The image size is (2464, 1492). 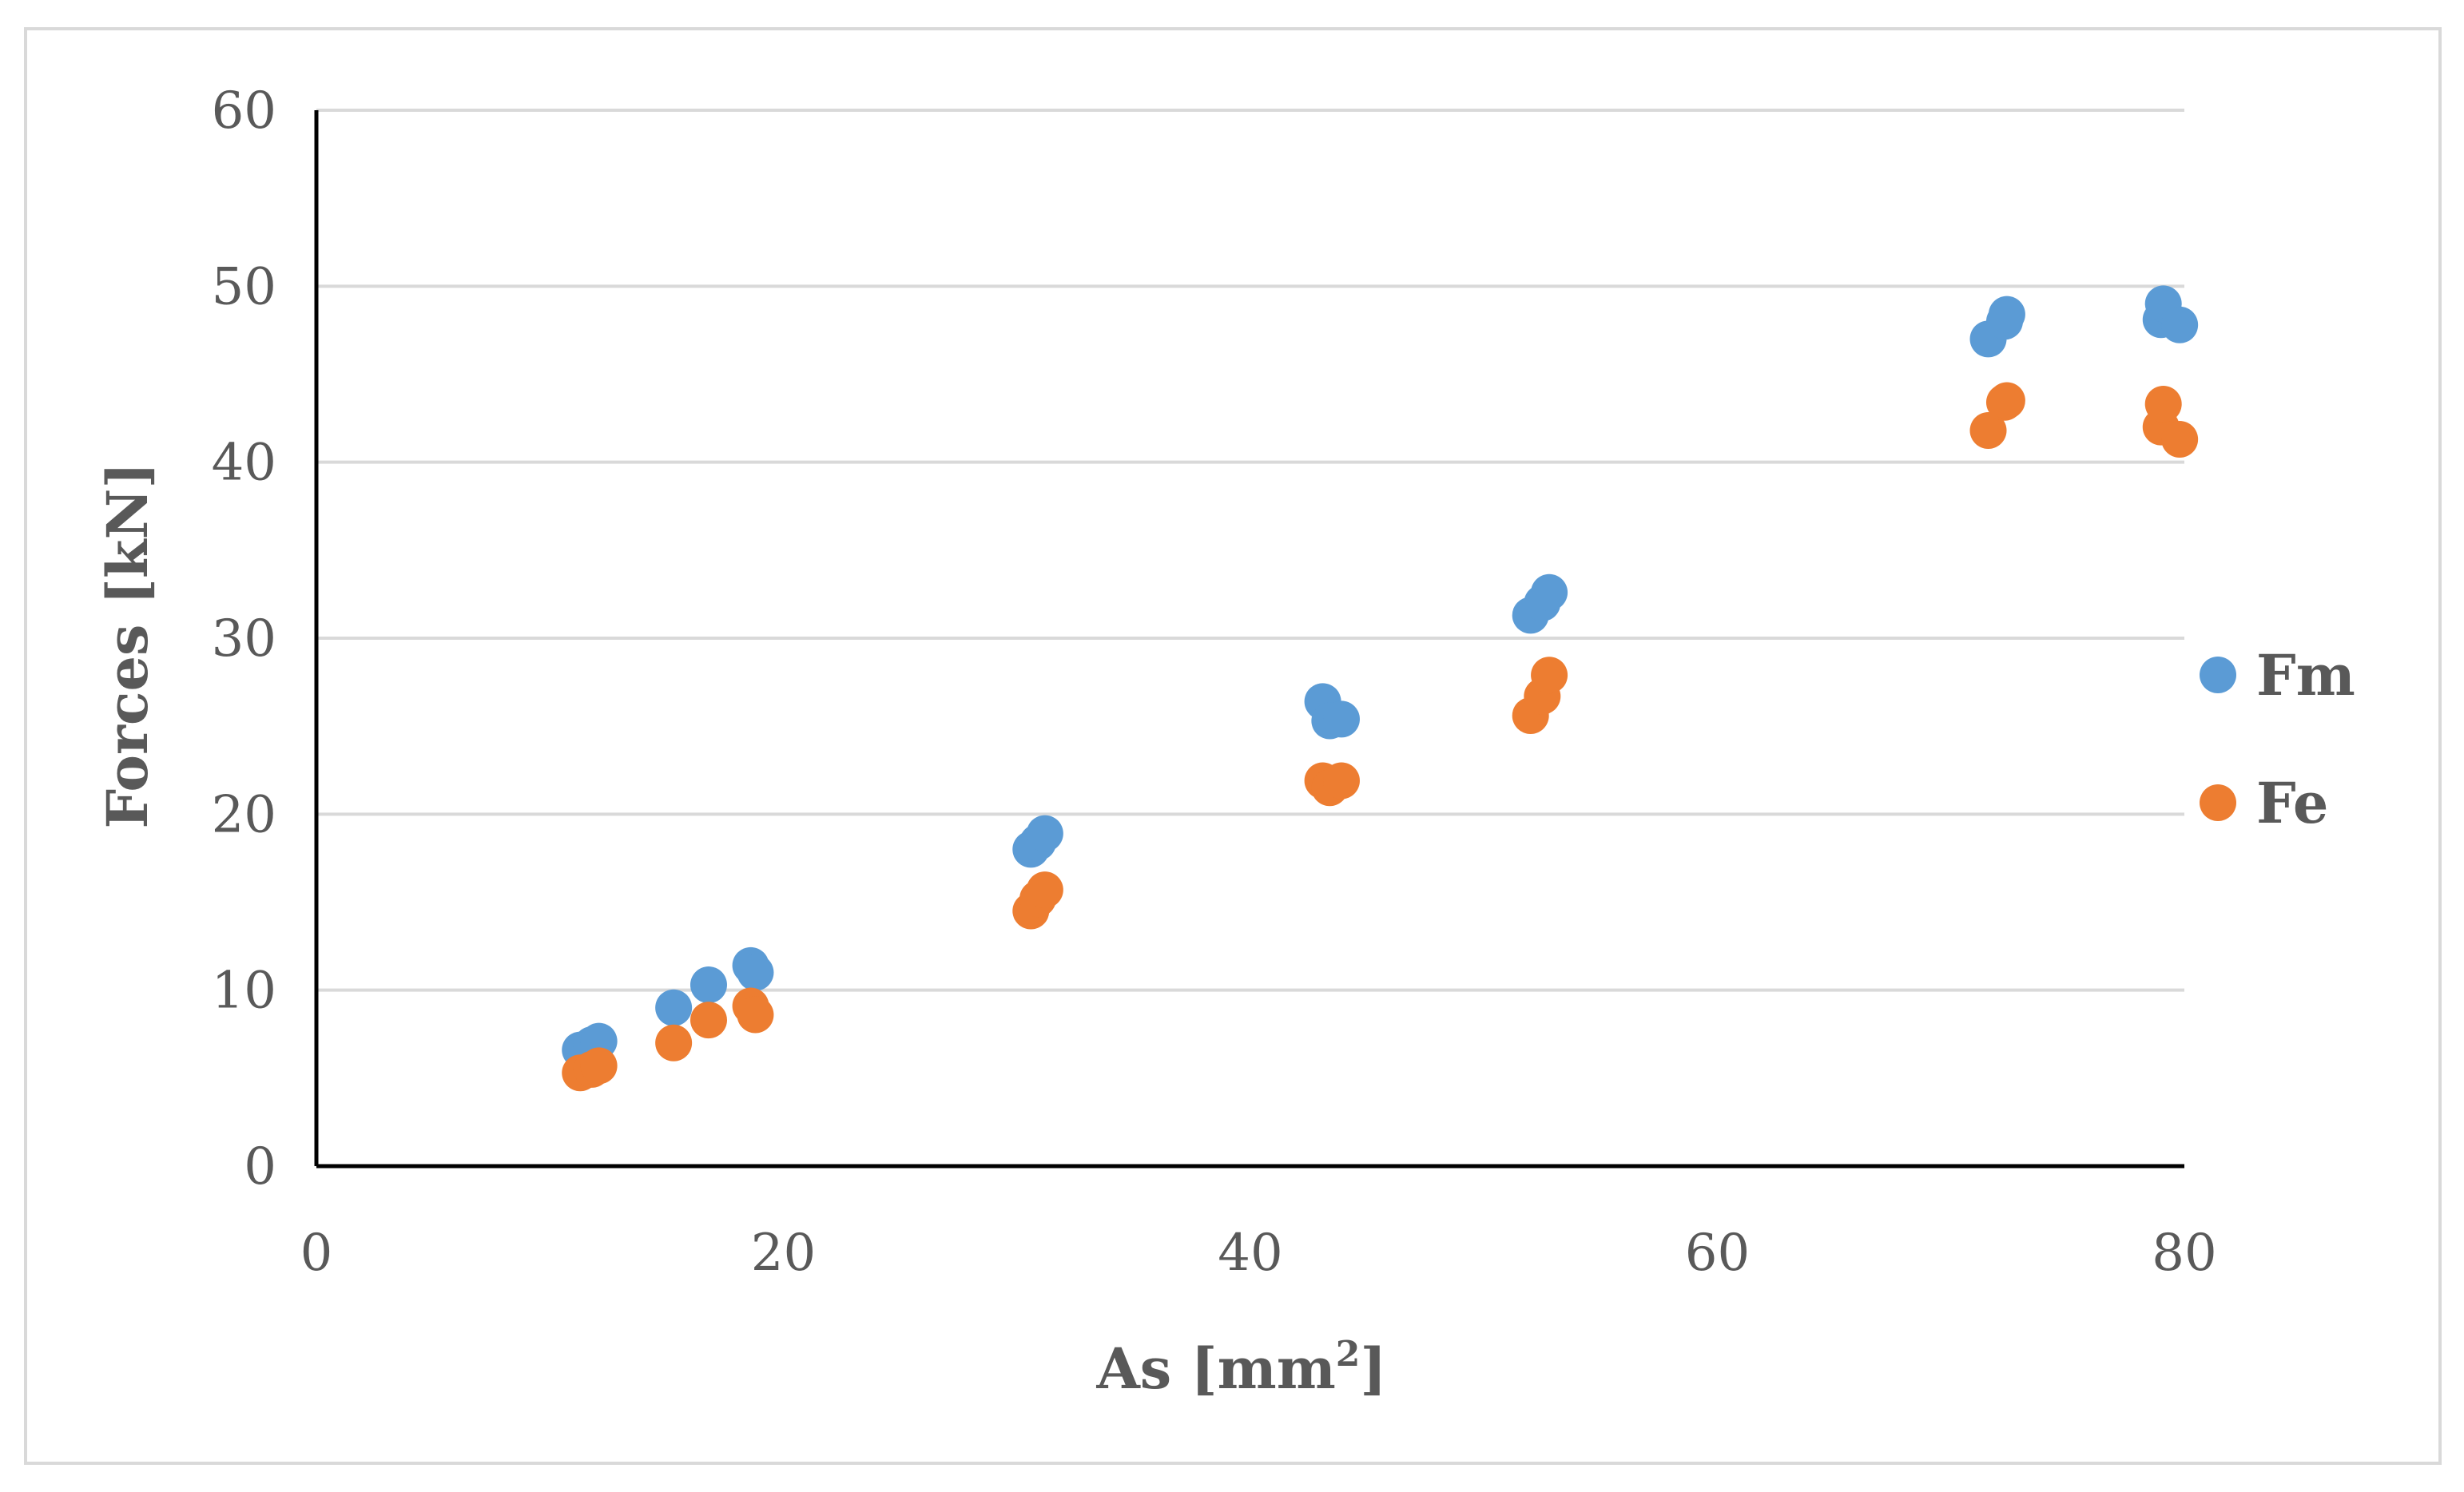 What do you see at coordinates (244, 286) in the screenshot?
I see `y-tick-label: 50` at bounding box center [244, 286].